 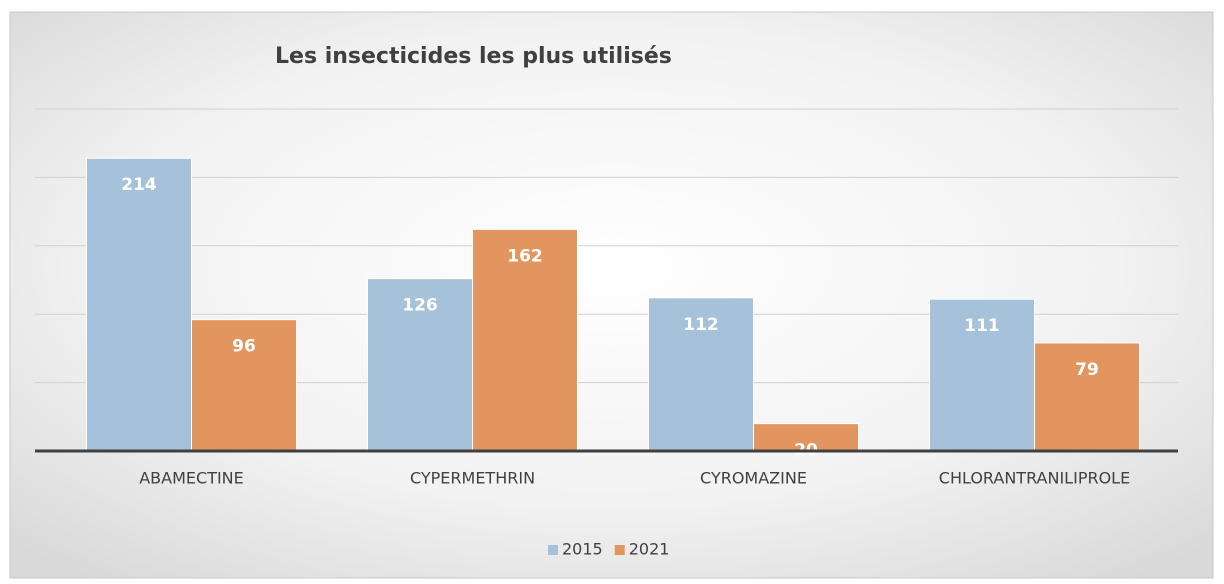 I want to click on x-tick-label: CYROMAZINE, so click(x=753, y=478).